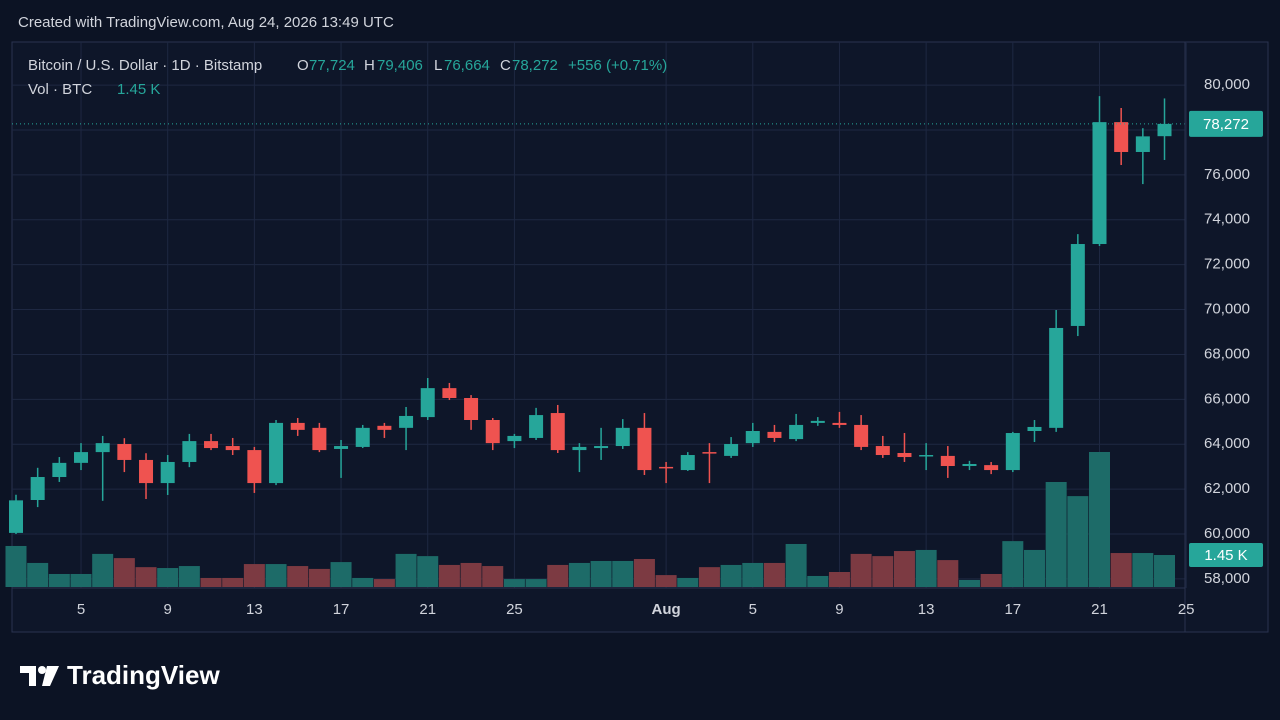 This screenshot has width=1280, height=720. I want to click on last-price-tag, so click(1226, 123).